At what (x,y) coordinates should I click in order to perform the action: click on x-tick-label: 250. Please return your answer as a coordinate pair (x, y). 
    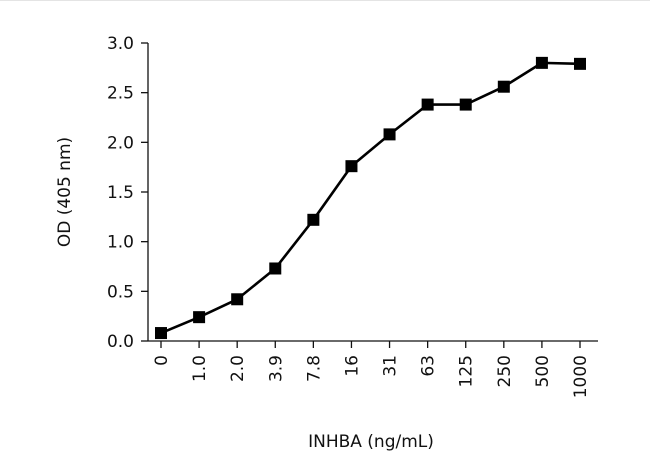
    Looking at the image, I should click on (505, 371).